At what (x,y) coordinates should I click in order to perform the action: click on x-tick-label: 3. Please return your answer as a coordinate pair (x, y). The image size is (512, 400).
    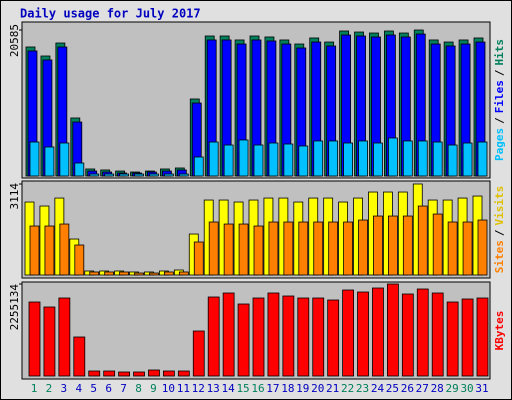
    Looking at the image, I should click on (64, 388).